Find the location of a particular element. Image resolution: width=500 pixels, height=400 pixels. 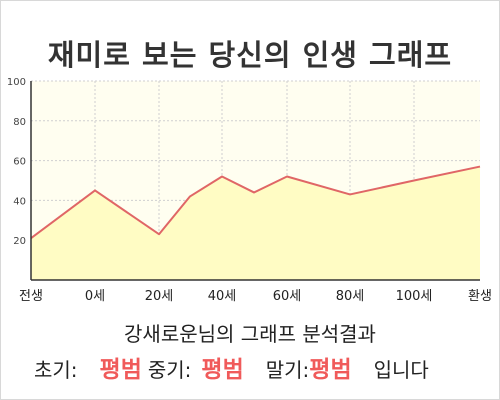

x-tick-label: 80세 is located at coordinates (350, 296).